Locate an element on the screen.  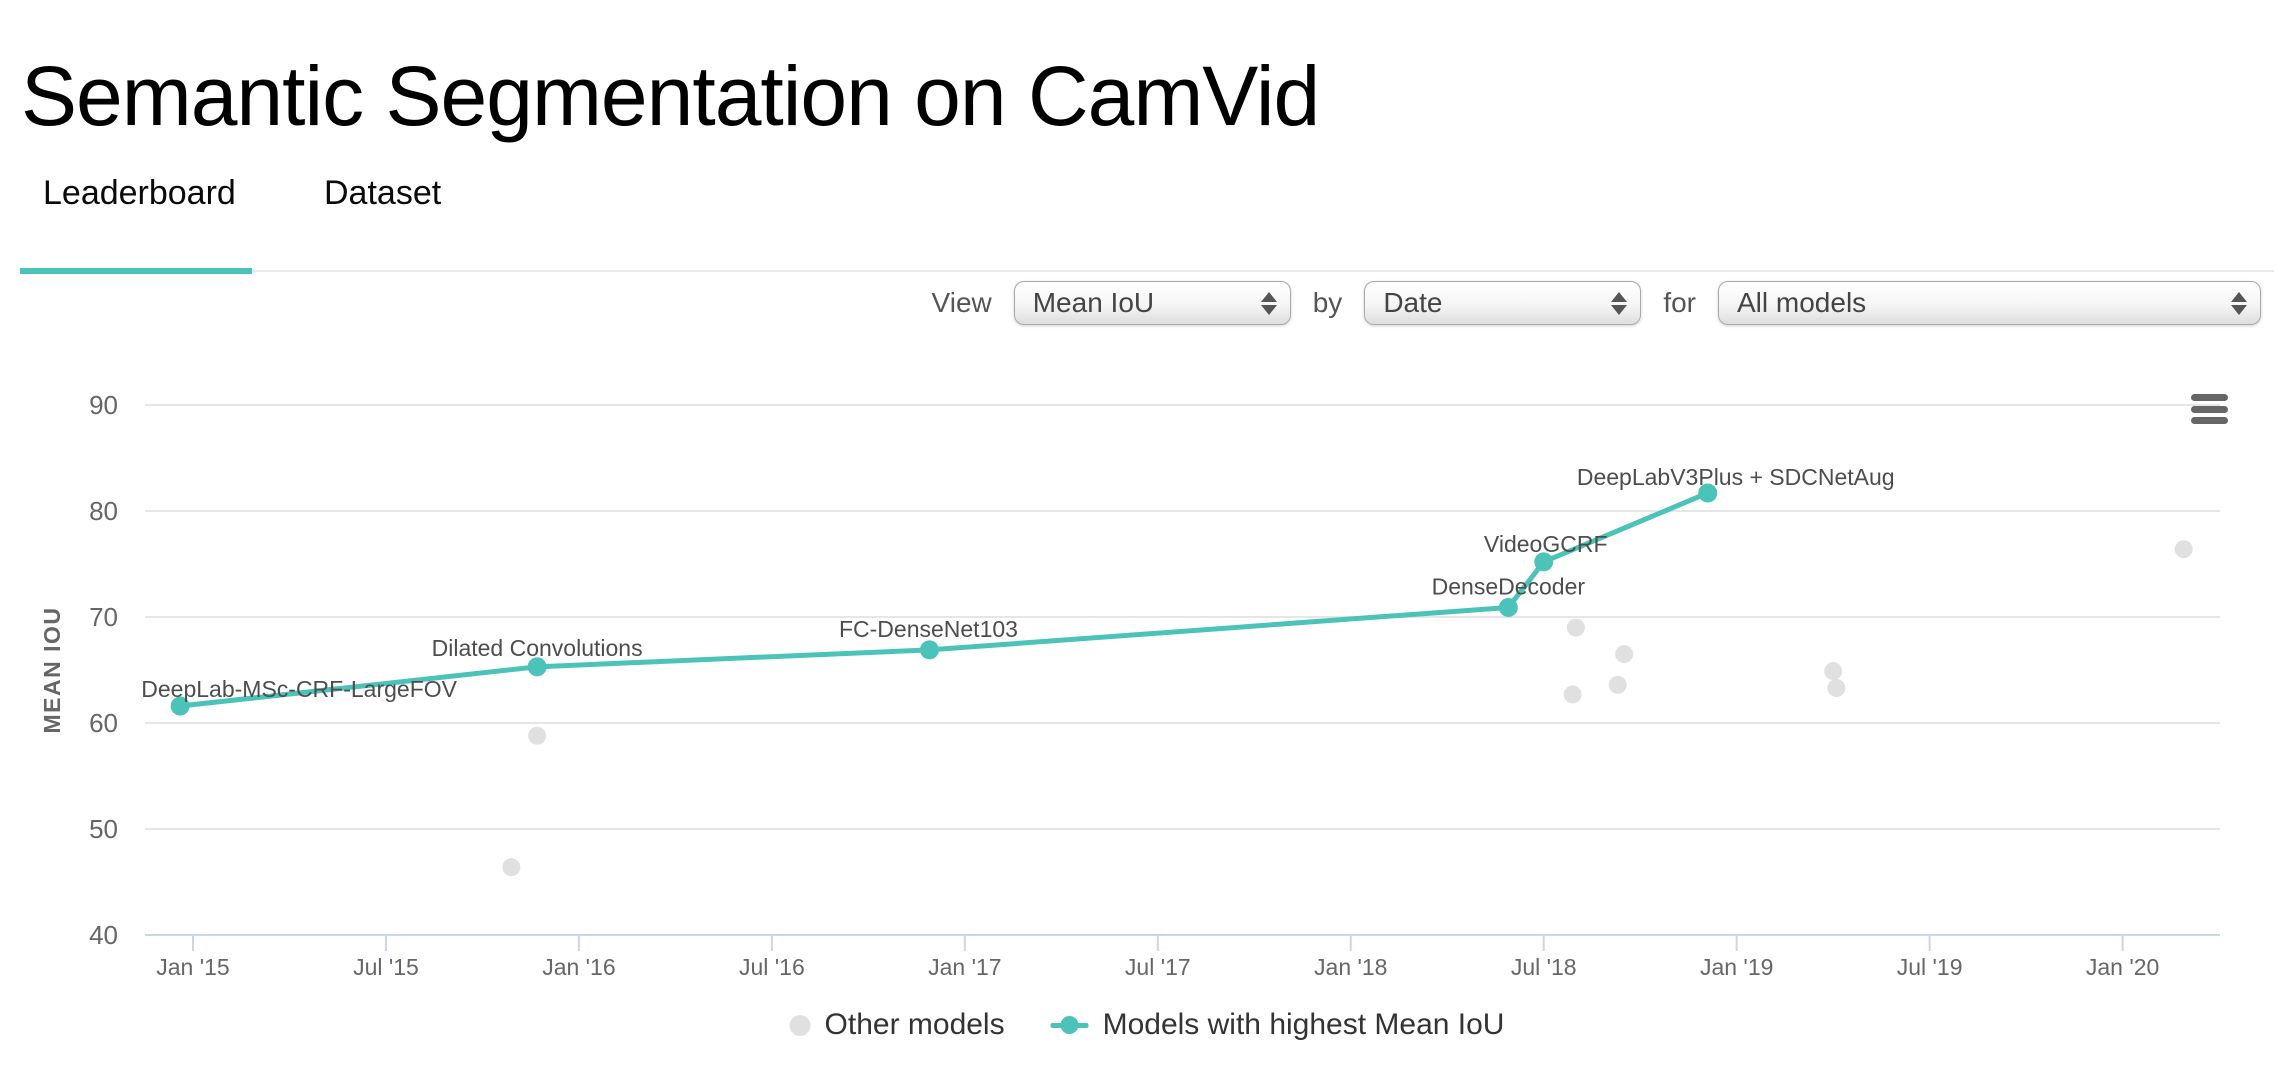
legend-label: Models with highest Mean IoU is located at coordinates (1303, 1024).